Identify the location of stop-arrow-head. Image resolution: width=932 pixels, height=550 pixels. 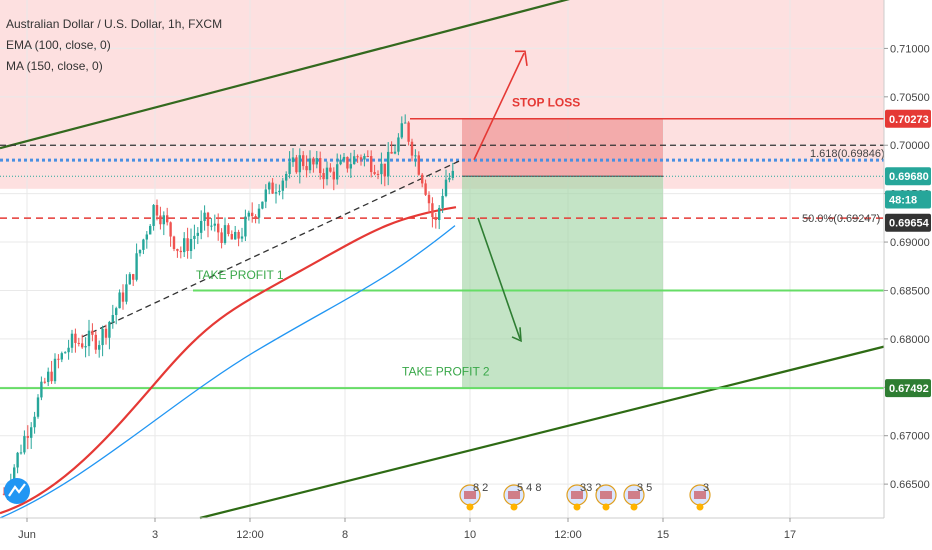
(521, 58).